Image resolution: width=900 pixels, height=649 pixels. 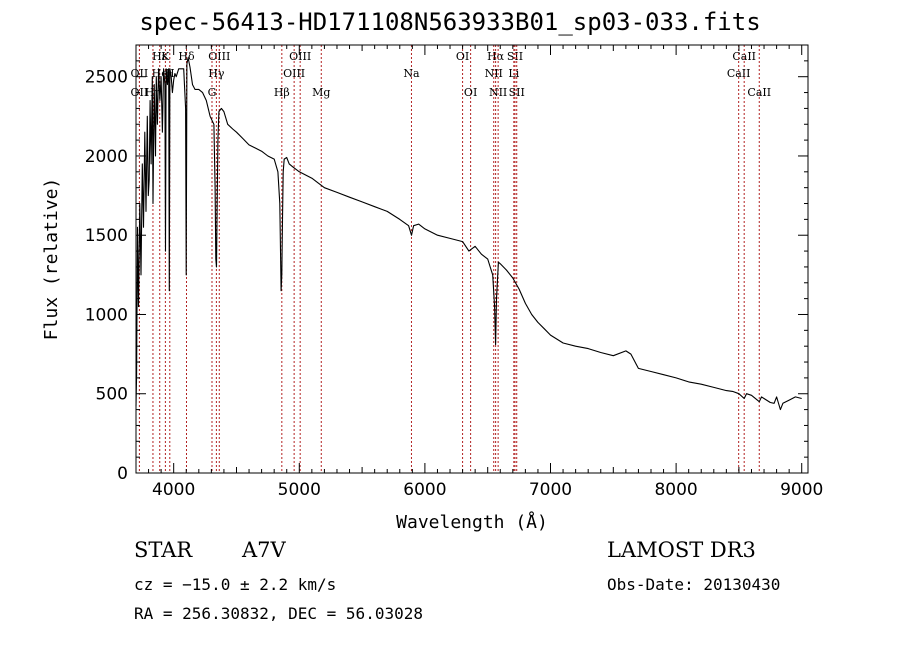 I want to click on line-marker-label-25: SII, so click(x=517, y=92).